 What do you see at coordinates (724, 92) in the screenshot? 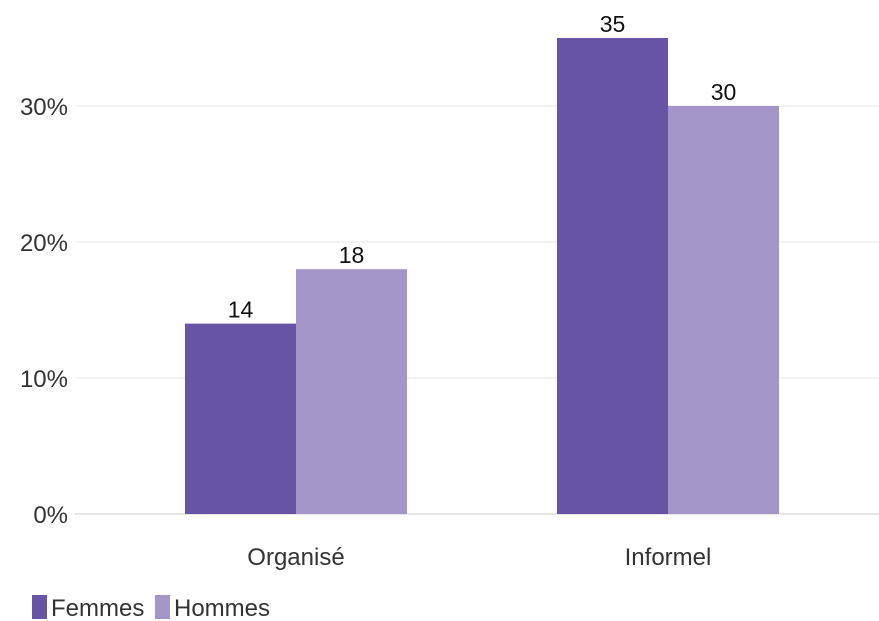
I see `data-label: 30` at bounding box center [724, 92].